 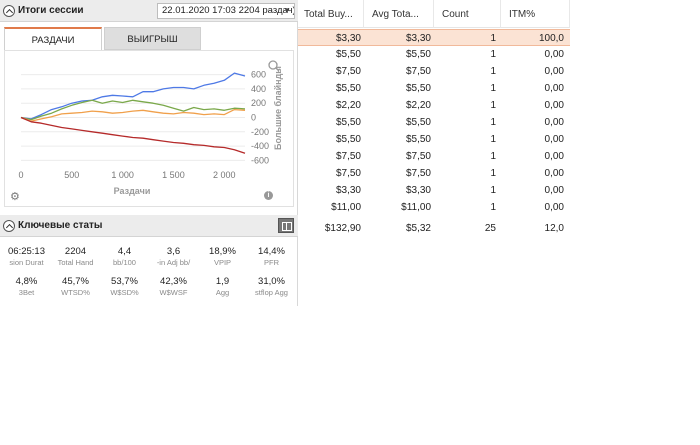 I want to click on stat-value: 4,8%, so click(x=26, y=281).